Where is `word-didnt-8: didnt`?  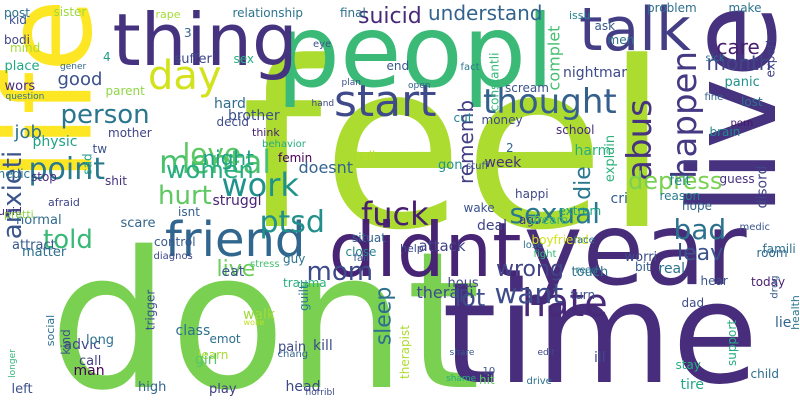 word-didnt-8: didnt is located at coordinates (425, 249).